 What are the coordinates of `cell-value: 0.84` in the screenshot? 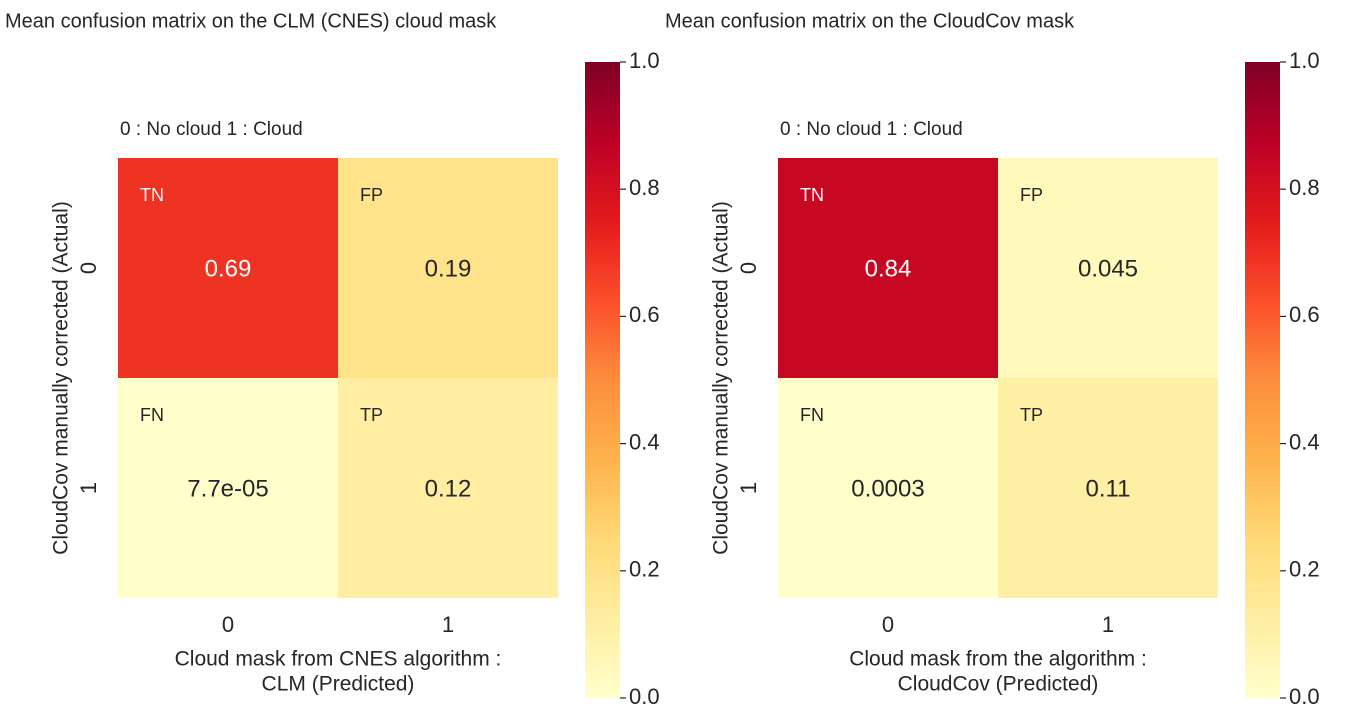 It's located at (888, 268).